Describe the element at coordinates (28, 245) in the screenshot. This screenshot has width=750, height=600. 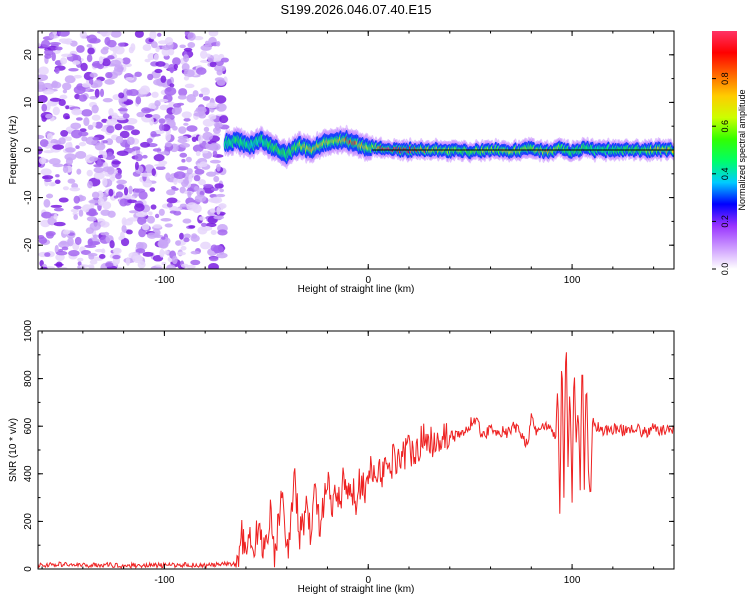
I see `y-tick-label: -20` at that location.